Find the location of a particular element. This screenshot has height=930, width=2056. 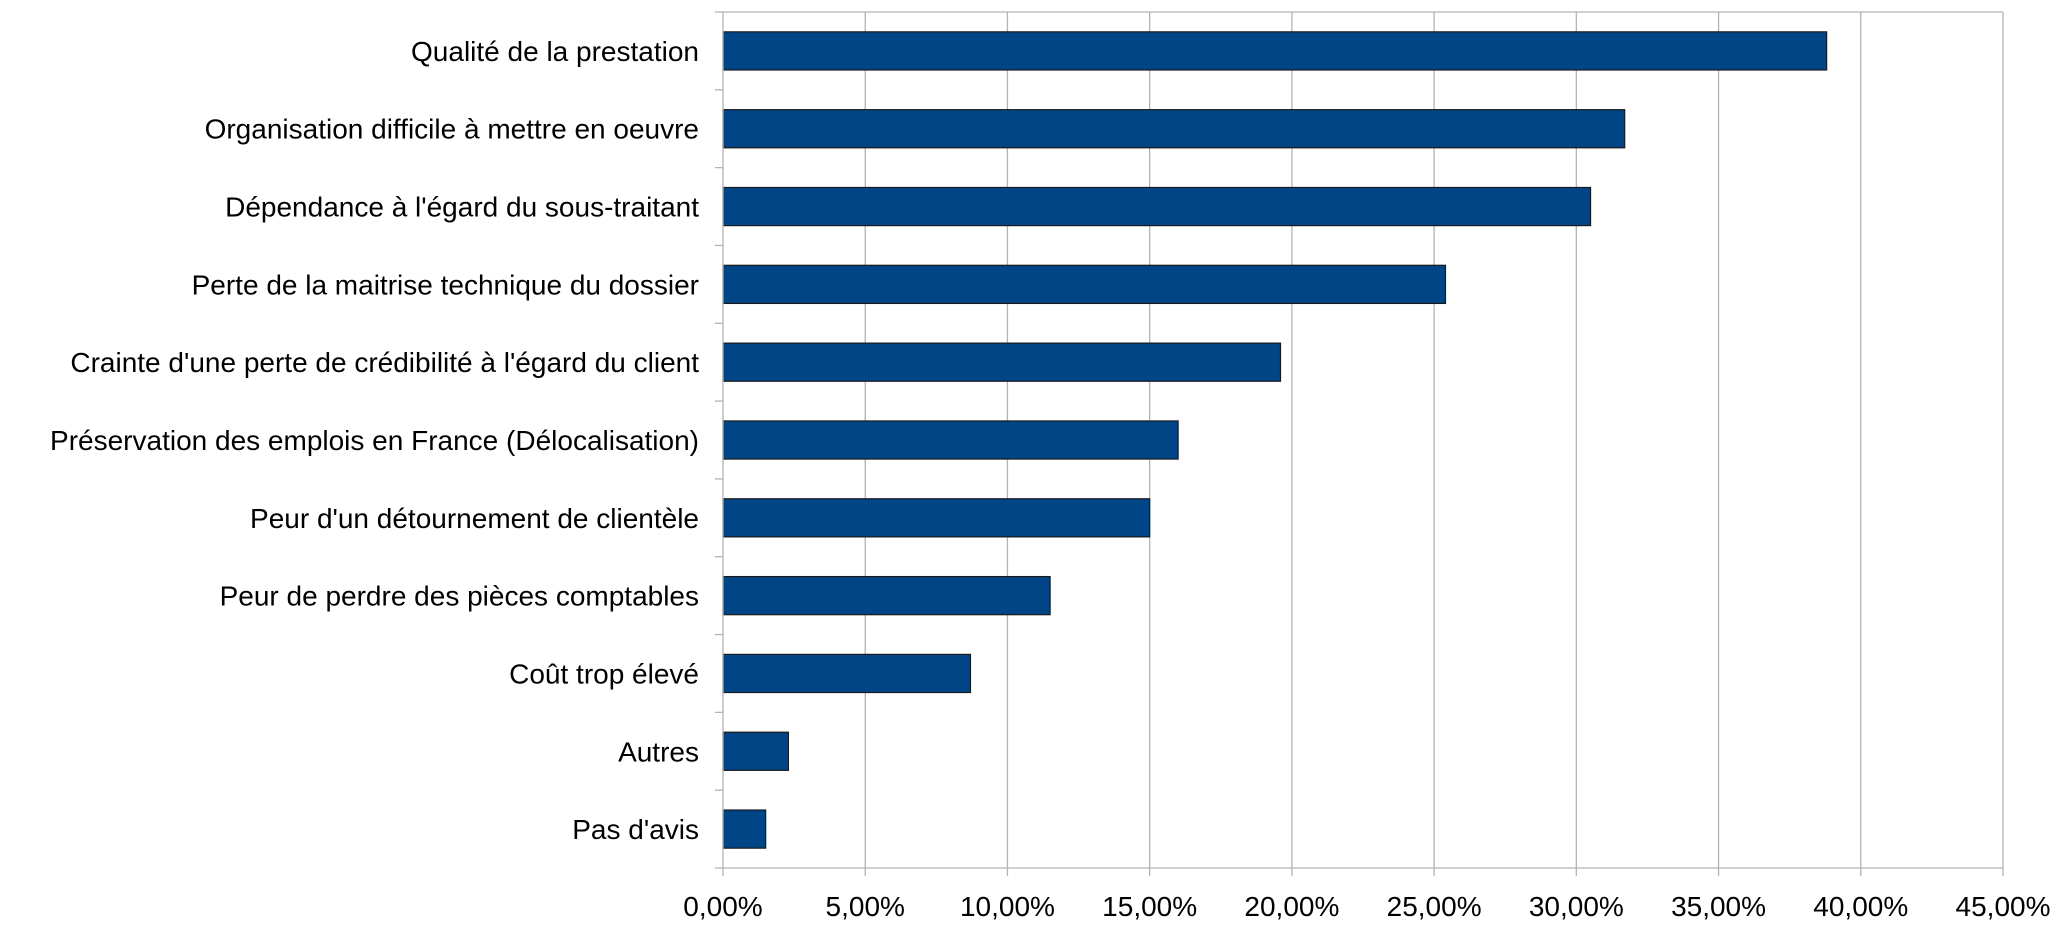

category-label-9: Autres is located at coordinates (658, 751).